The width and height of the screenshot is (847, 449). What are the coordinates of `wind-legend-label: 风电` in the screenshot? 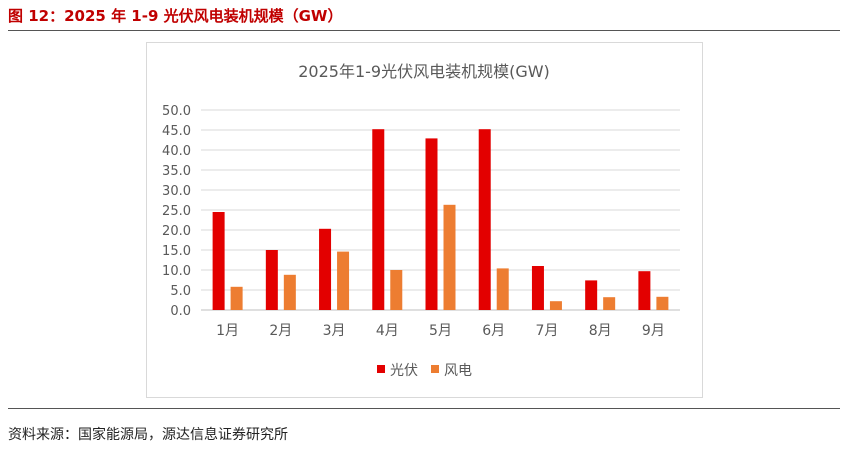 It's located at (458, 371).